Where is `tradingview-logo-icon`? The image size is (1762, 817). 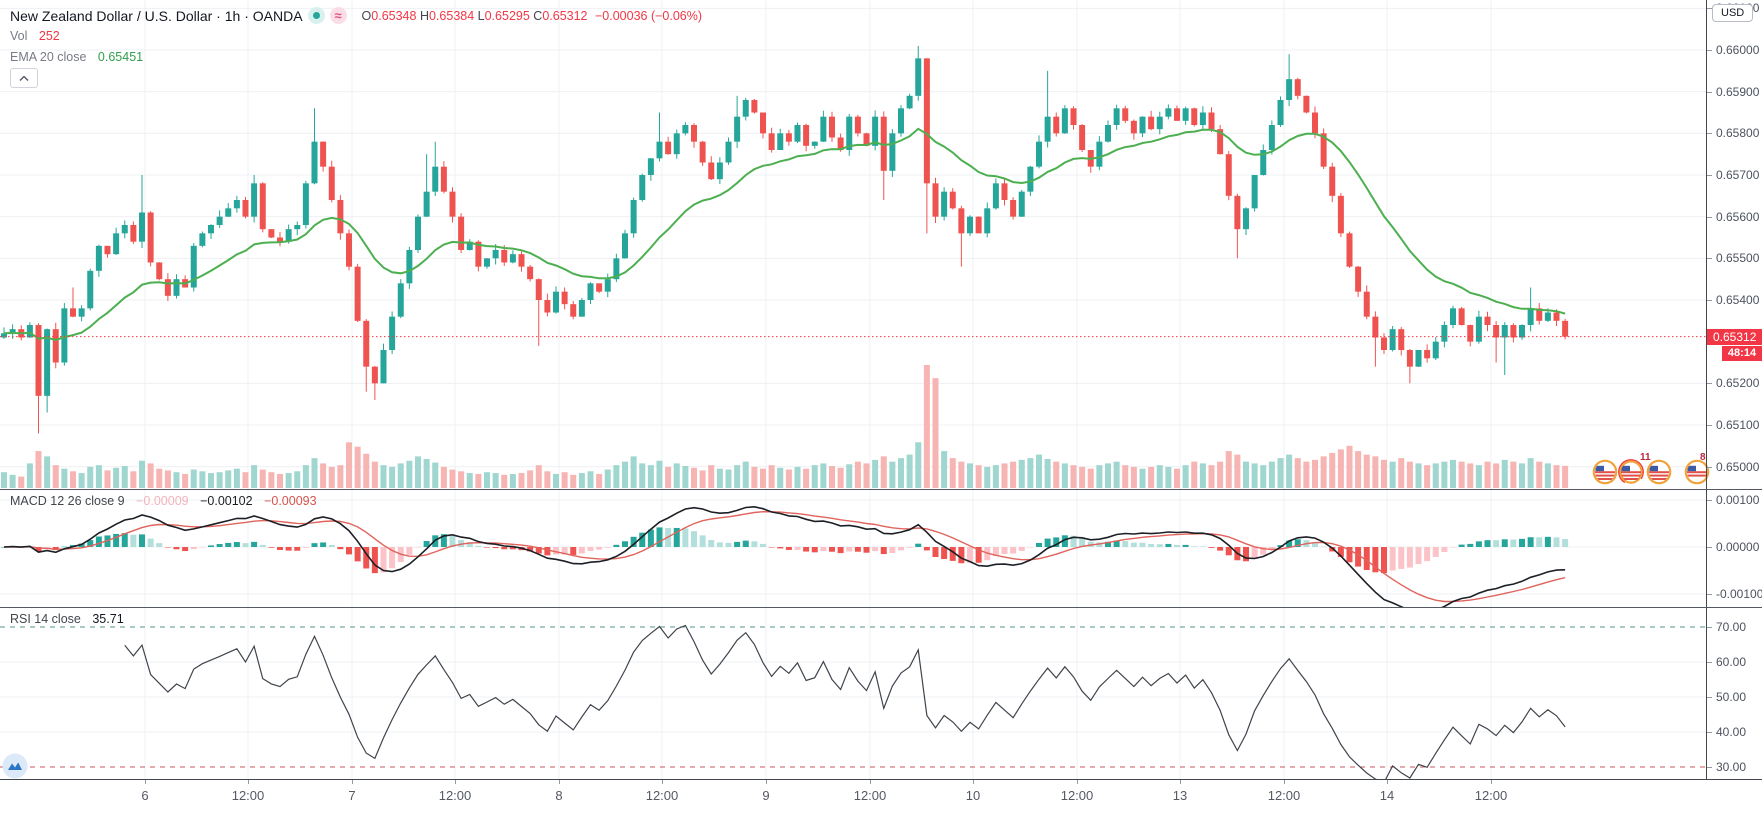 tradingview-logo-icon is located at coordinates (15, 766).